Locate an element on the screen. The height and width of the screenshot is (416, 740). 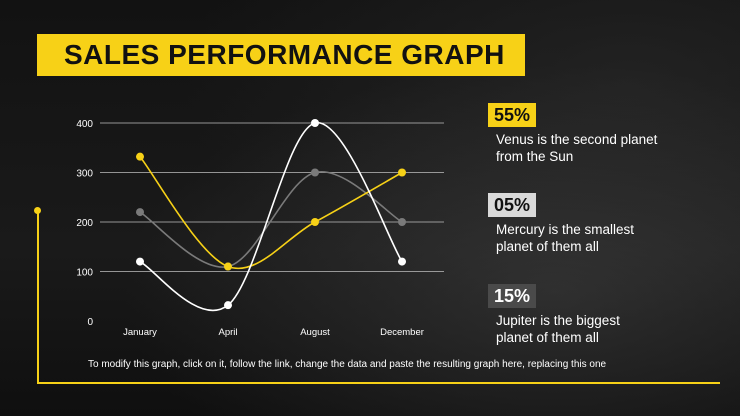
frame-dot is located at coordinates (37, 210).